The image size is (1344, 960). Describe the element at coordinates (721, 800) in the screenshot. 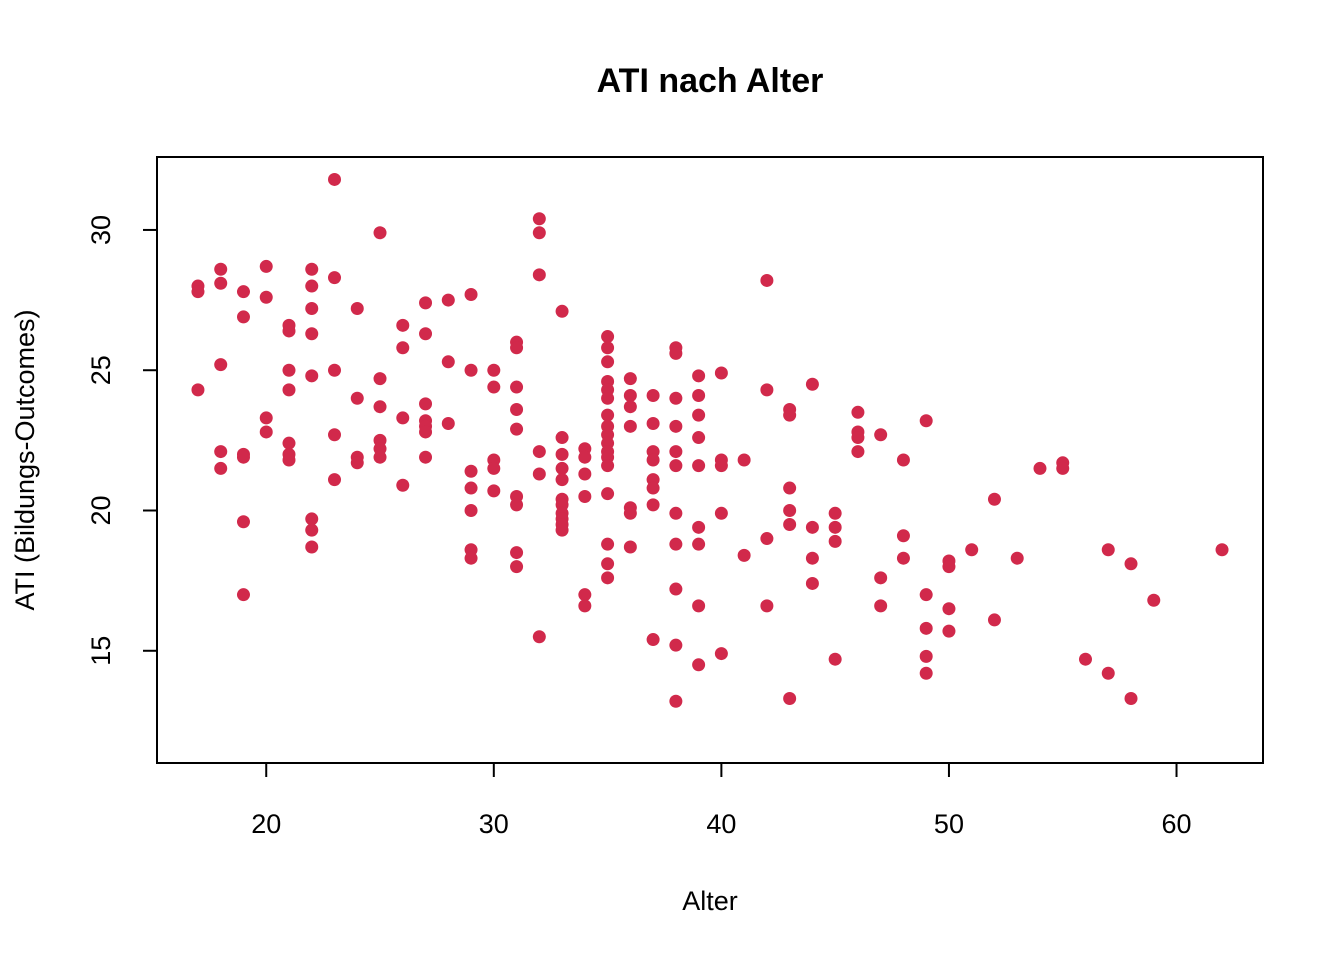

I see `x-axis: 20 30 40 50 60` at that location.